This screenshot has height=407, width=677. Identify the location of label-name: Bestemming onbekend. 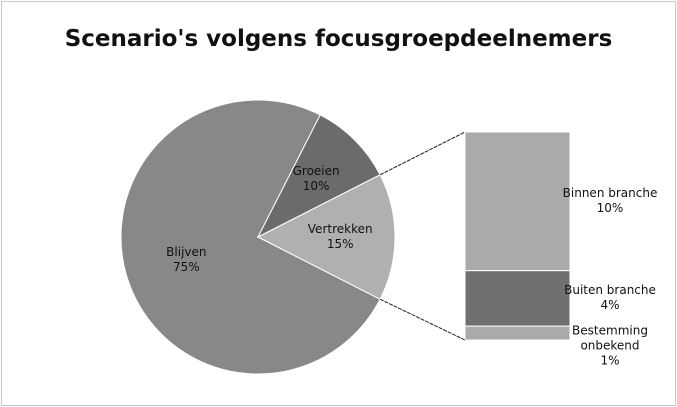
(610, 338).